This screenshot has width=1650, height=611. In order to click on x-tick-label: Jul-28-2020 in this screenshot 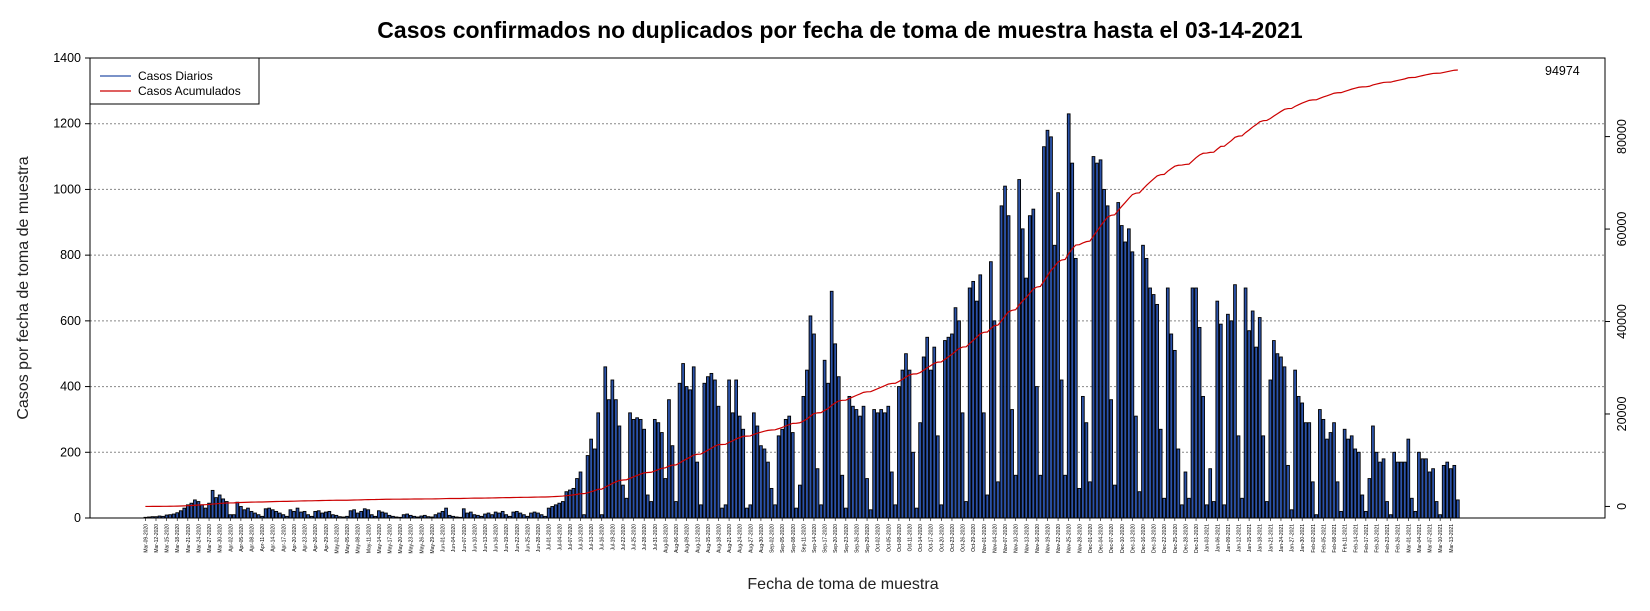, I will do `click(645, 537)`.